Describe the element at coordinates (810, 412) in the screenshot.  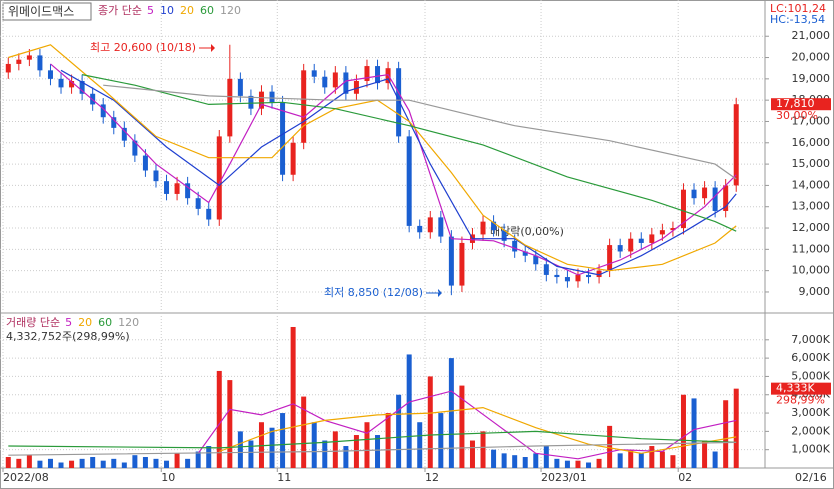
I see `y-tick-label: 3,000K` at that location.